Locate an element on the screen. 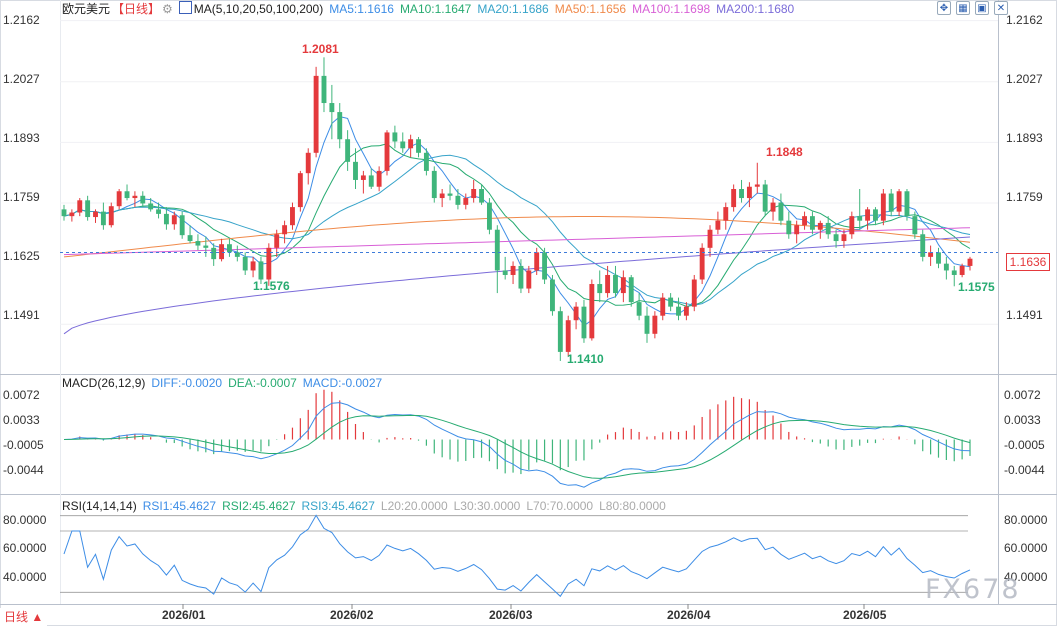 The height and width of the screenshot is (626, 1057). macd-title: MACD(26,12,9) is located at coordinates (104, 383).